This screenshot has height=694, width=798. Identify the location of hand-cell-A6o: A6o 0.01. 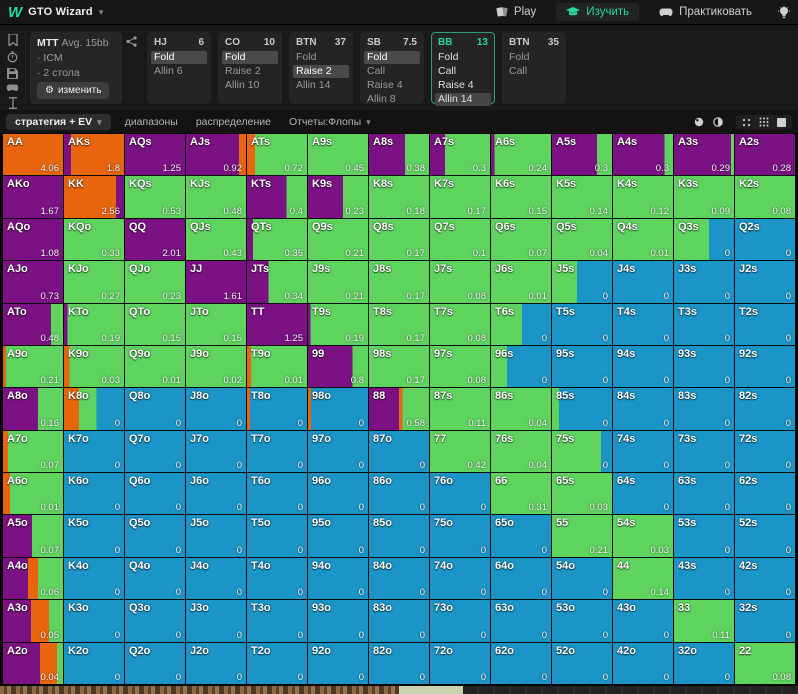
(33, 494).